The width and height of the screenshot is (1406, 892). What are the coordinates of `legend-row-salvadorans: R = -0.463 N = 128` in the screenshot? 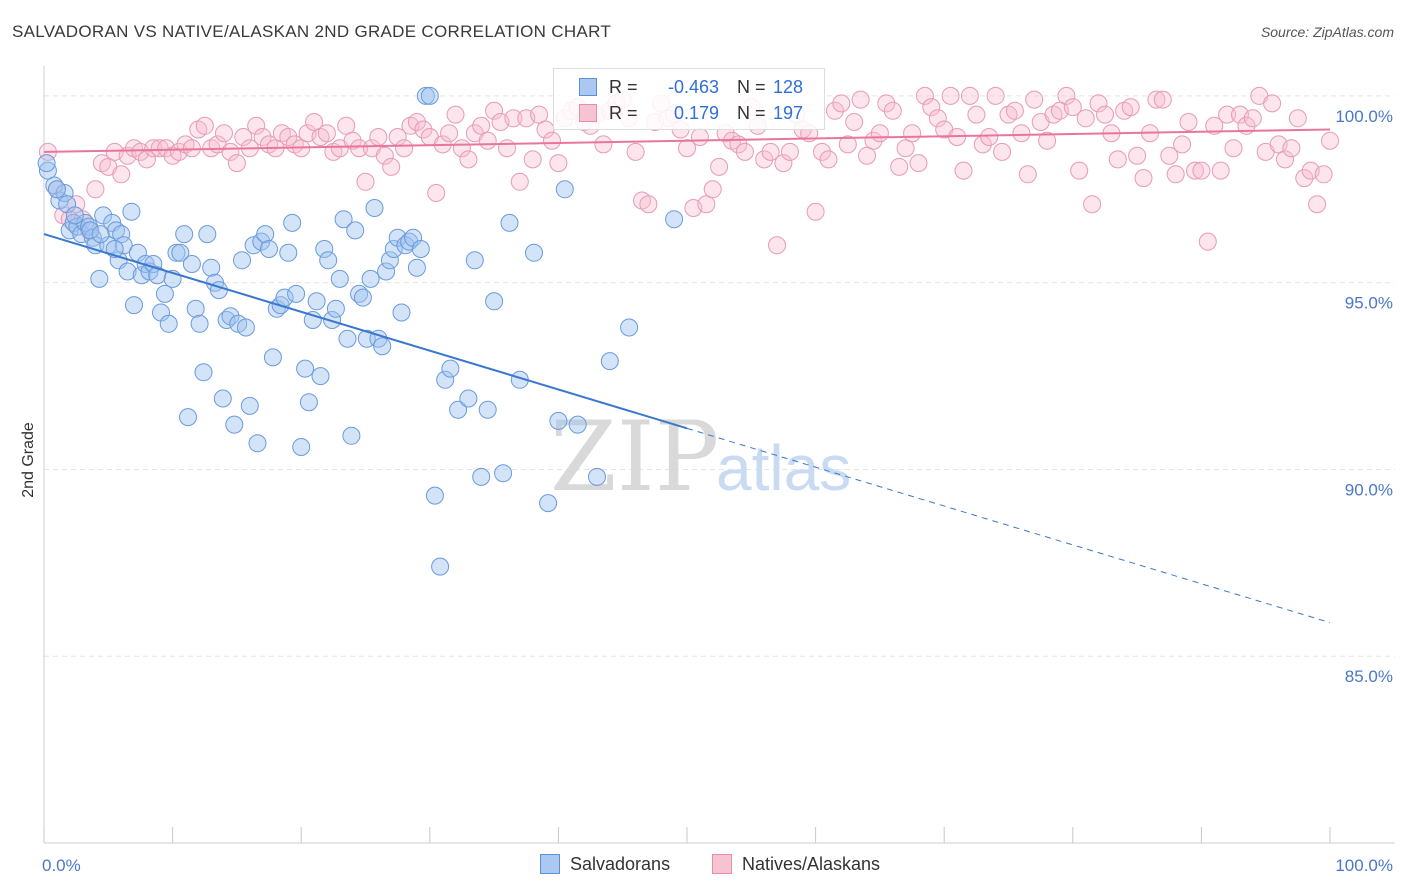 It's located at (691, 87).